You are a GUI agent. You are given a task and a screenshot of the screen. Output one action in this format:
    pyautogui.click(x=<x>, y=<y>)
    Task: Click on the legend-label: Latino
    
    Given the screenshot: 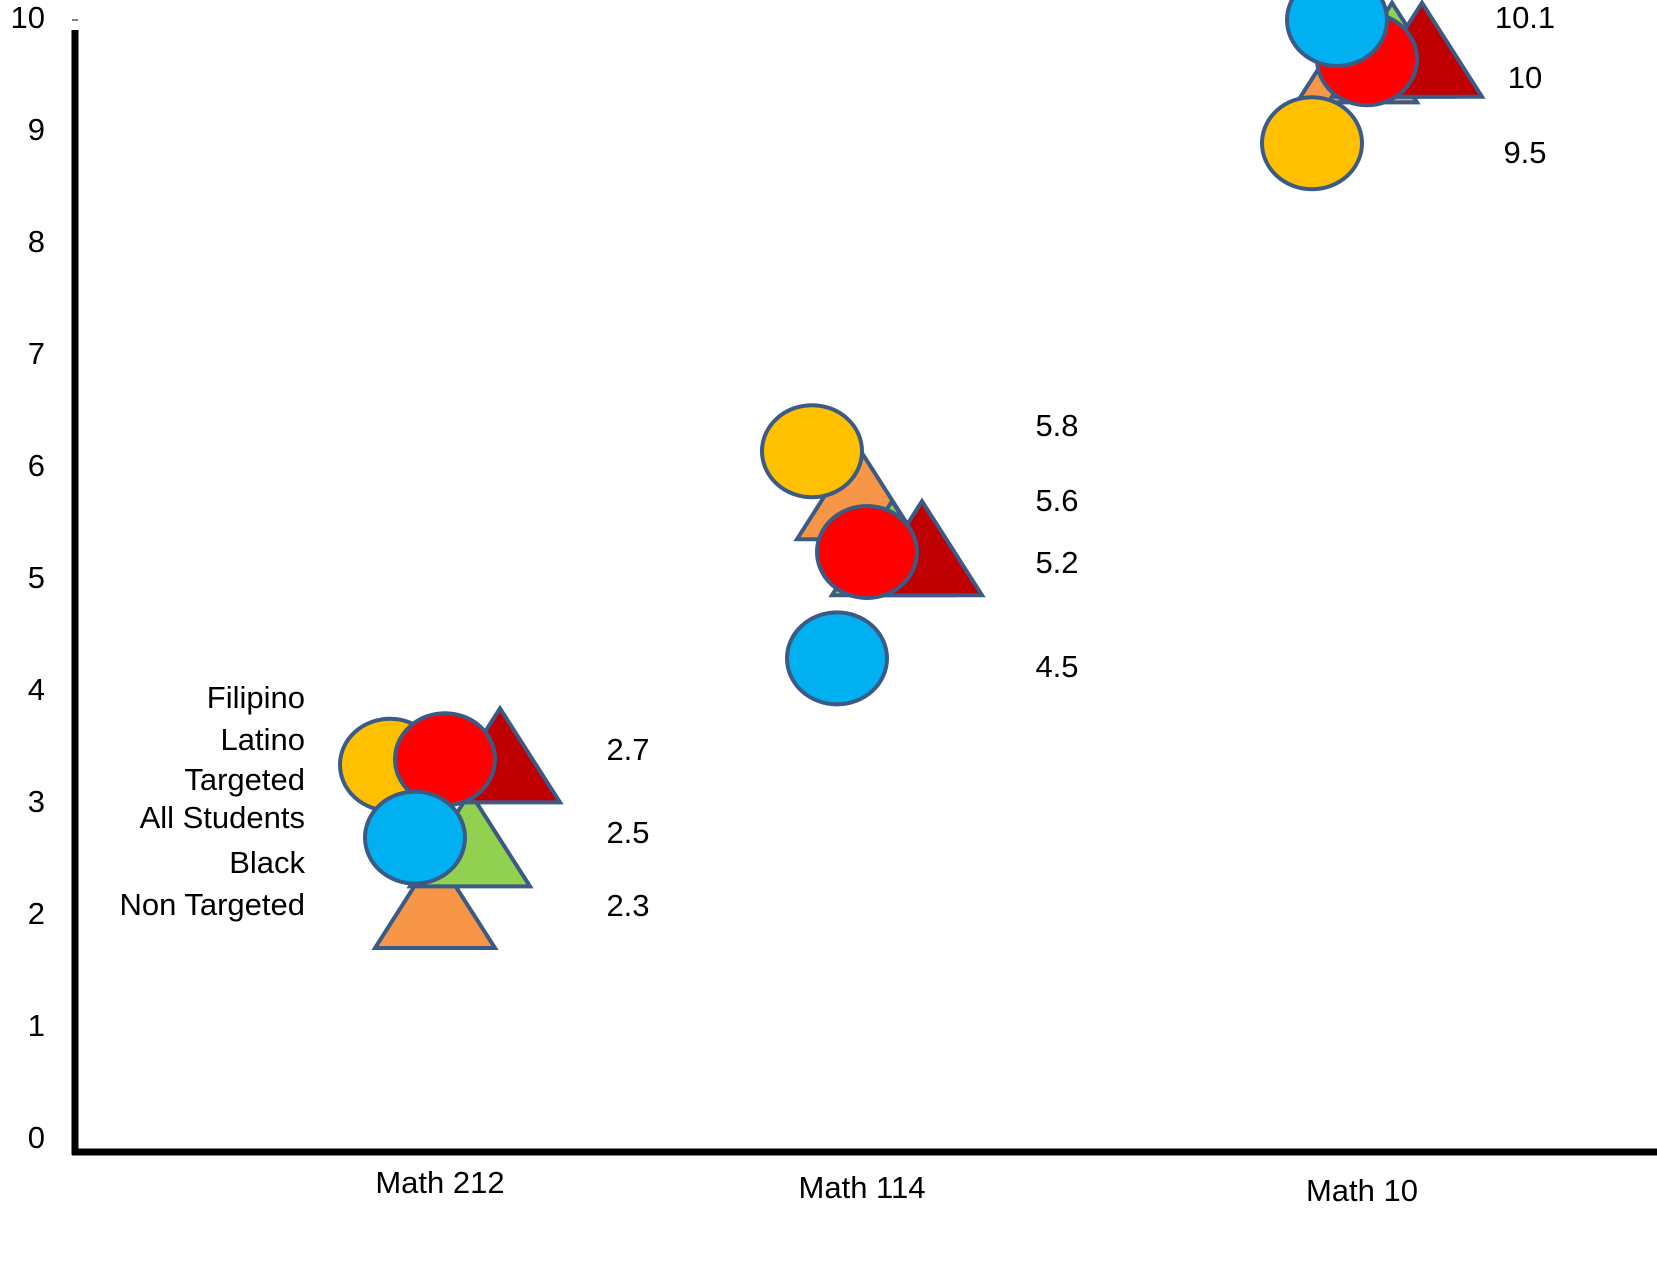 What is the action you would take?
    pyautogui.click(x=263, y=739)
    